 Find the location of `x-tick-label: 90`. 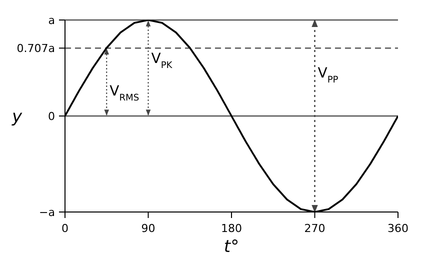

x-tick-label: 90 is located at coordinates (148, 228).